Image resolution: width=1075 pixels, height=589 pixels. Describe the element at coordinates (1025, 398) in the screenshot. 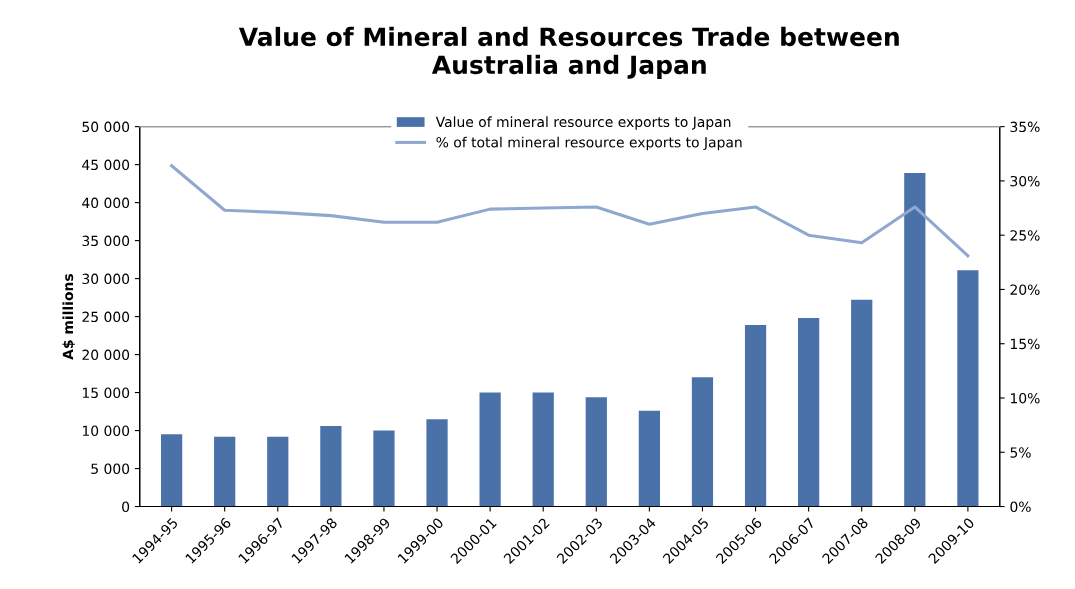

I see `y2-tick-label: 10%` at that location.